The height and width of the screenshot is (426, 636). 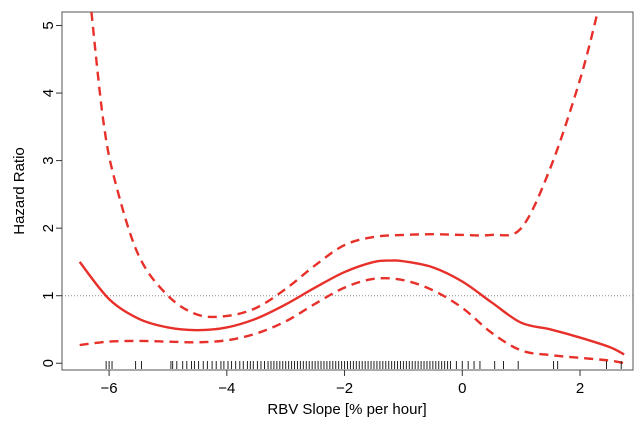 What do you see at coordinates (363, 365) in the screenshot?
I see `rug-layer` at bounding box center [363, 365].